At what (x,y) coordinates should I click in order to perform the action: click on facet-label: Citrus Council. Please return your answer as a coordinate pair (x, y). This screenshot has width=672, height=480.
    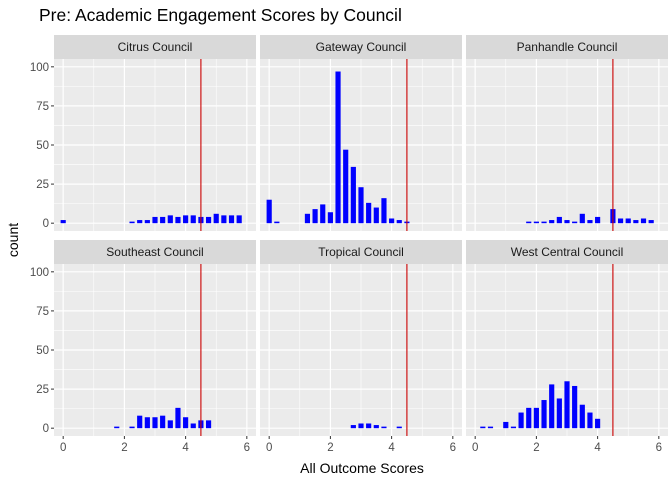
    Looking at the image, I should click on (155, 47).